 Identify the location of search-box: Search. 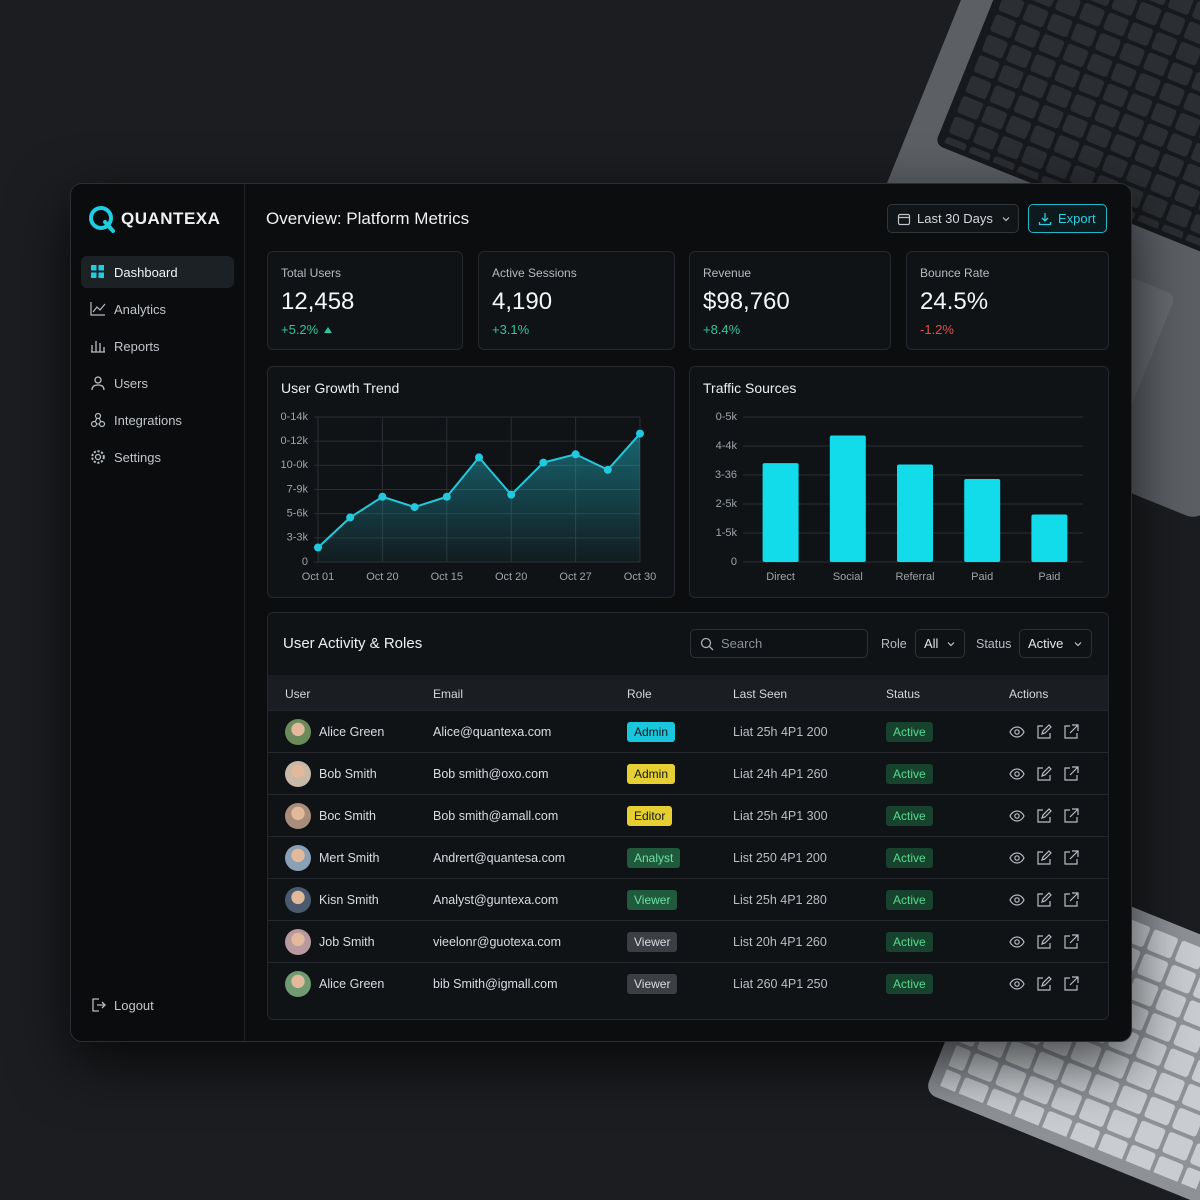
(779, 643).